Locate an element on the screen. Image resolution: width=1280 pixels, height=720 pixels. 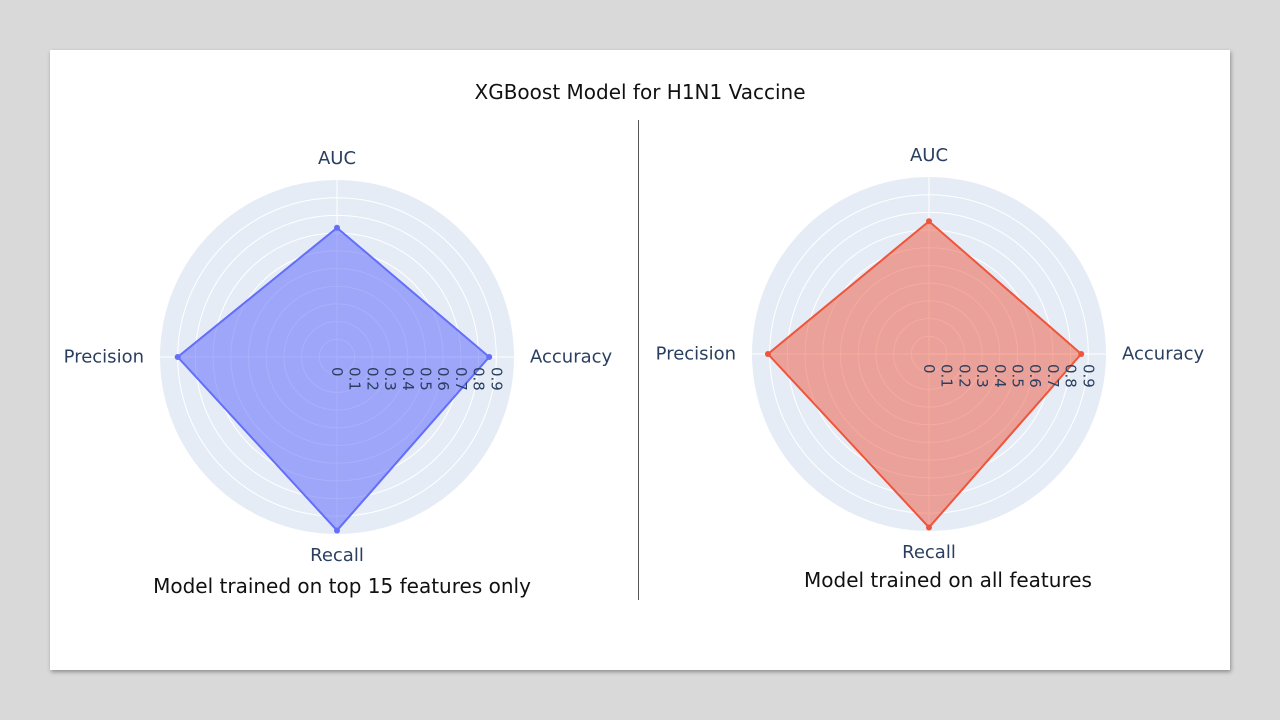
chart-title: XGBoost Model for H1N1 Vaccine is located at coordinates (640, 92).